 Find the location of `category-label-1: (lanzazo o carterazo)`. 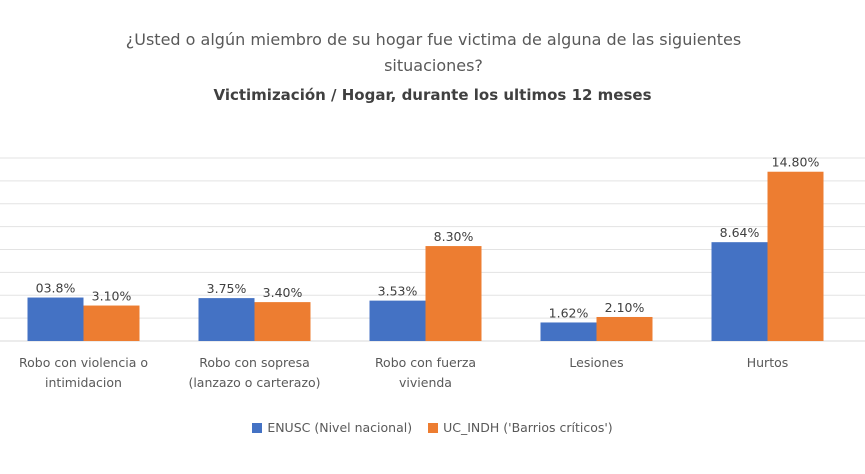

category-label-1: (lanzazo o carterazo) is located at coordinates (254, 382).